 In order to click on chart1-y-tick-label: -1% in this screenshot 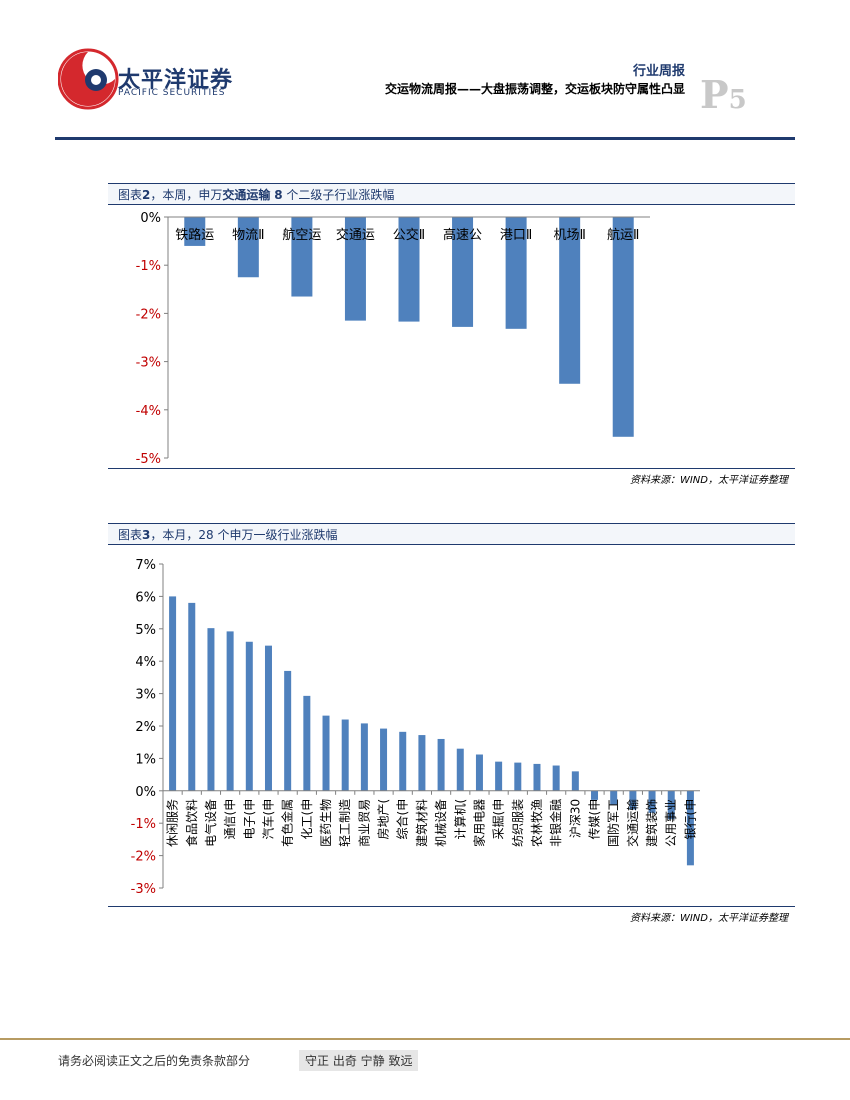, I will do `click(148, 266)`.